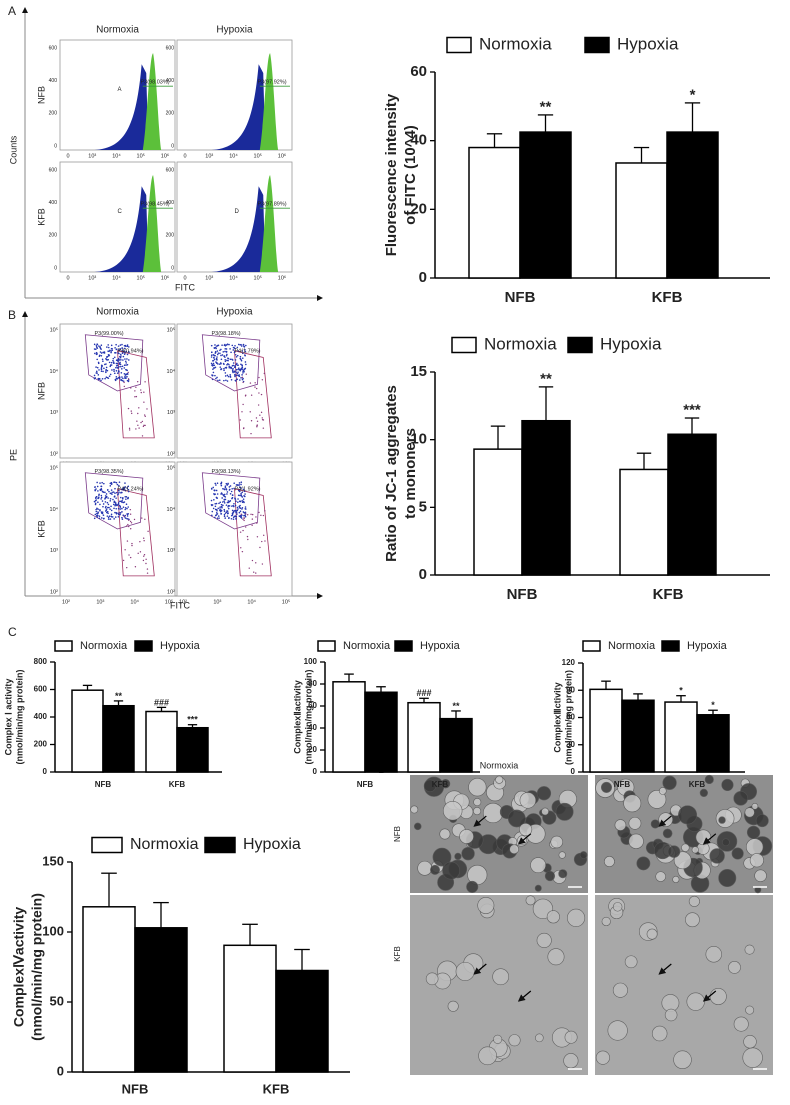 The width and height of the screenshot is (790, 1105). Describe the element at coordinates (53, 170) in the screenshot. I see `y-tick-label: 600` at that location.